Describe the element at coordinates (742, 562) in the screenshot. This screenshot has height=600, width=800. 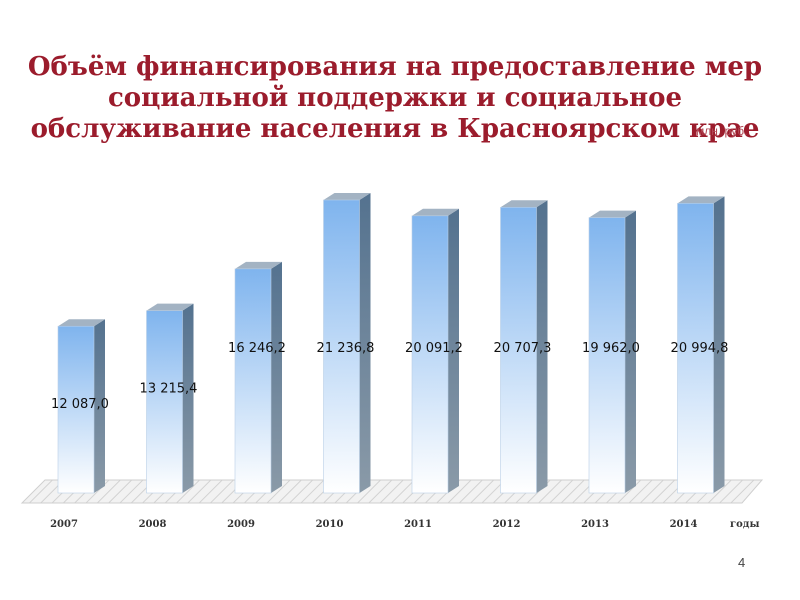
I see `page-number: 4` at that location.